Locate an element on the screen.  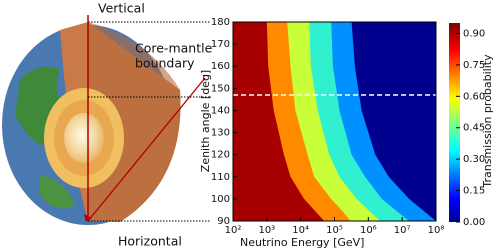
y-tick-label: 130 is located at coordinates (220, 133).